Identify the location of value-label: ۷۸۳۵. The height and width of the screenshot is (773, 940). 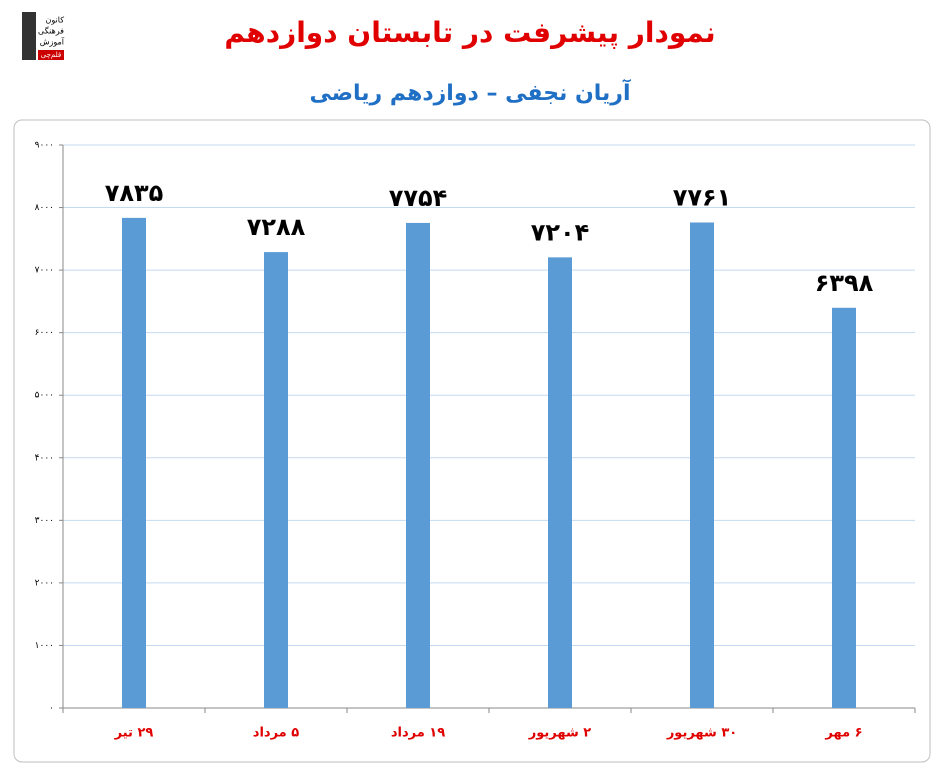
(134, 193).